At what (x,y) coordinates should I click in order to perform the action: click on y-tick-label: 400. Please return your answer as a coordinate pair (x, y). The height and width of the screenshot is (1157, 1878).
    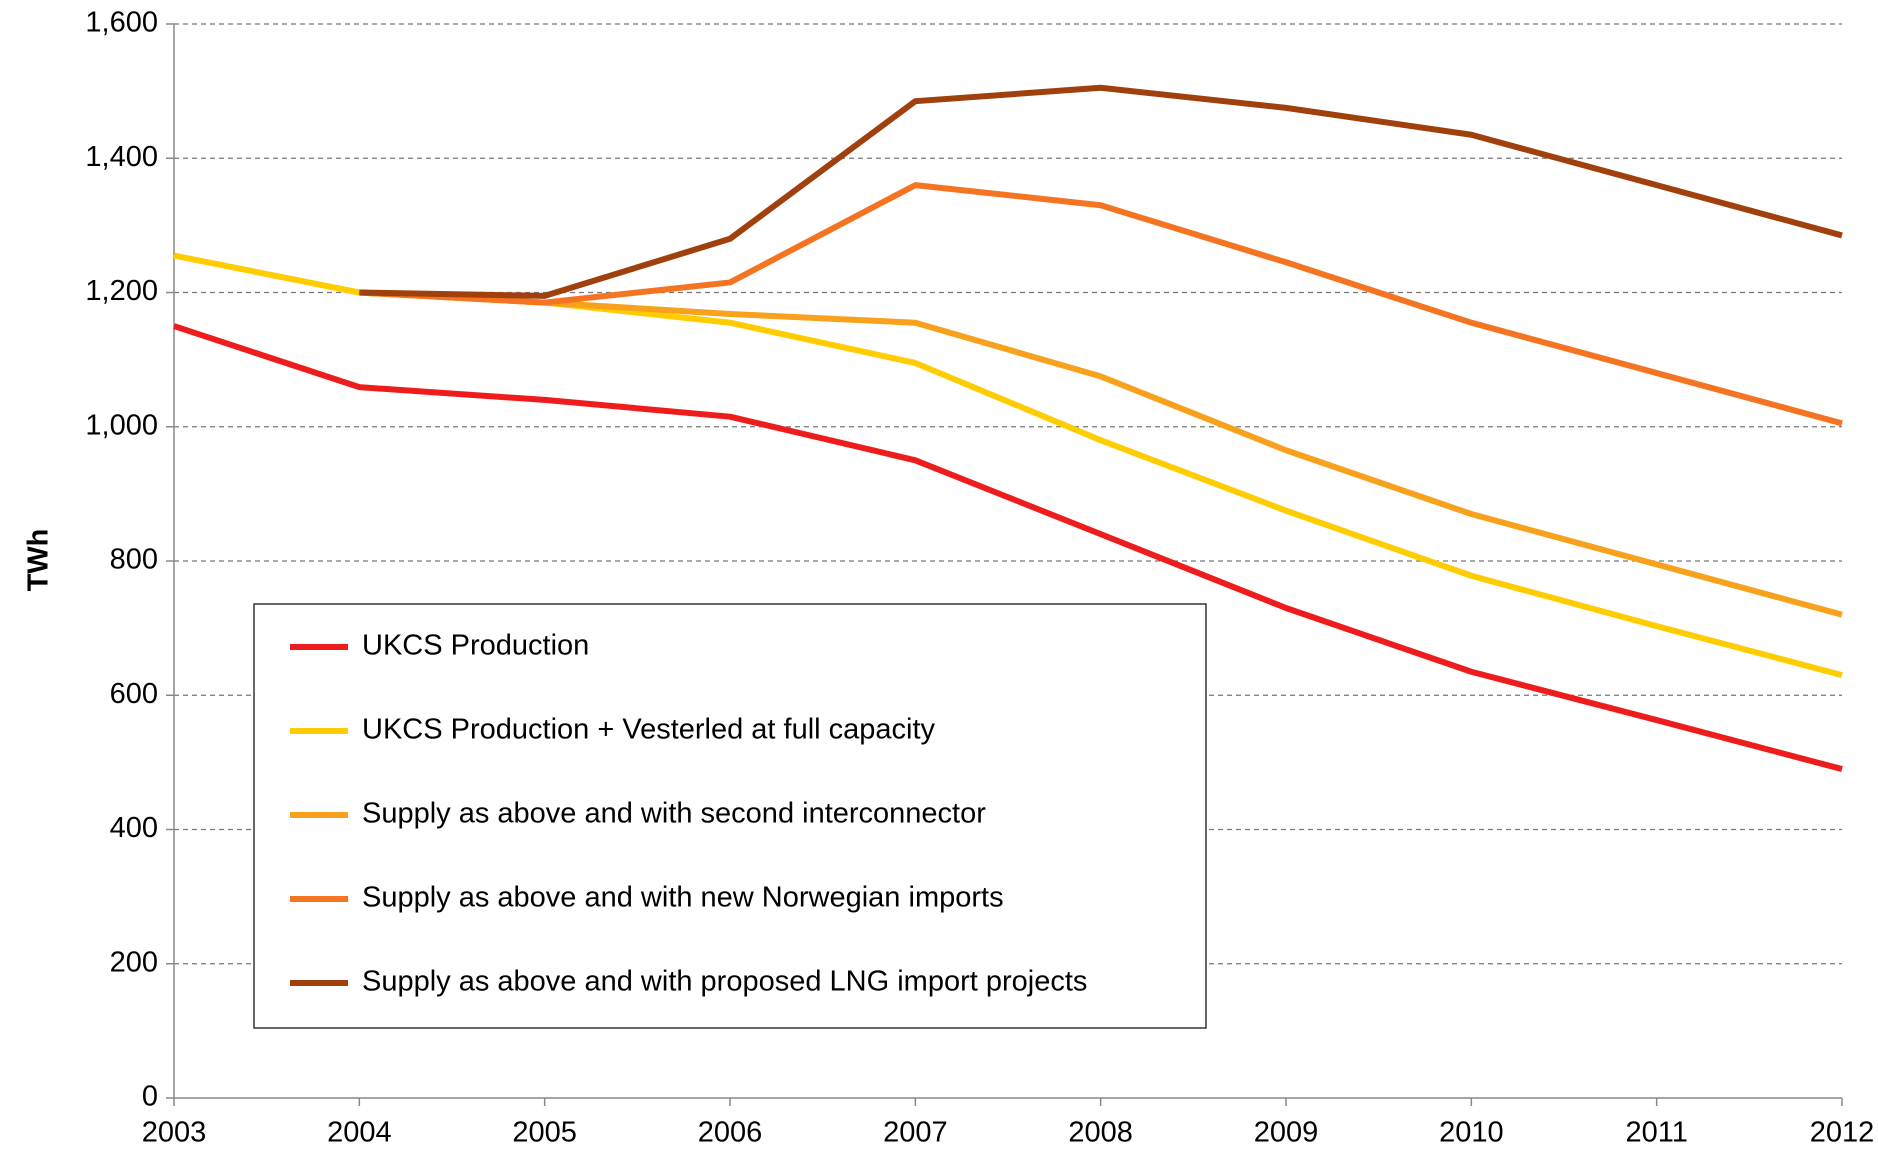
    Looking at the image, I should click on (134, 828).